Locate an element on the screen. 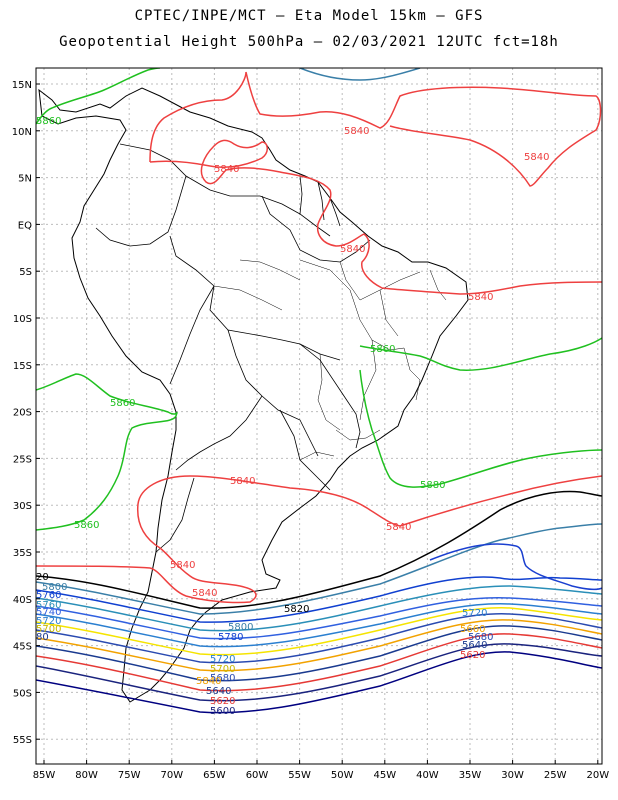 This screenshot has height=800, width=618. lat-label: 50S is located at coordinates (22, 693).